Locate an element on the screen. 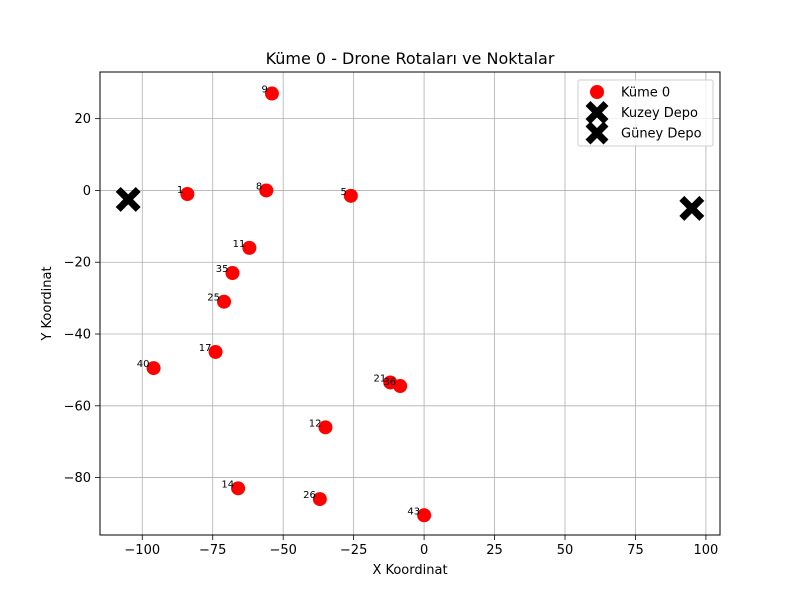 The image size is (800, 600). data-point-label: 35 is located at coordinates (222, 269).